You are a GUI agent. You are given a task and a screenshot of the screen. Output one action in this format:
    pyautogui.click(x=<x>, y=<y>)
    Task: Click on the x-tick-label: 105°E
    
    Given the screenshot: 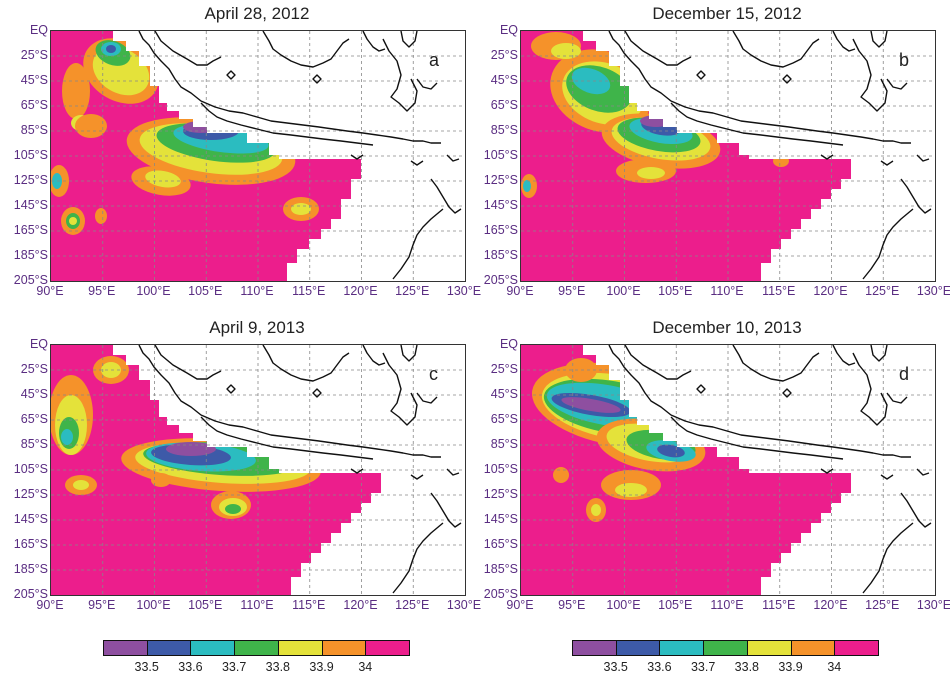 What is the action you would take?
    pyautogui.click(x=205, y=291)
    